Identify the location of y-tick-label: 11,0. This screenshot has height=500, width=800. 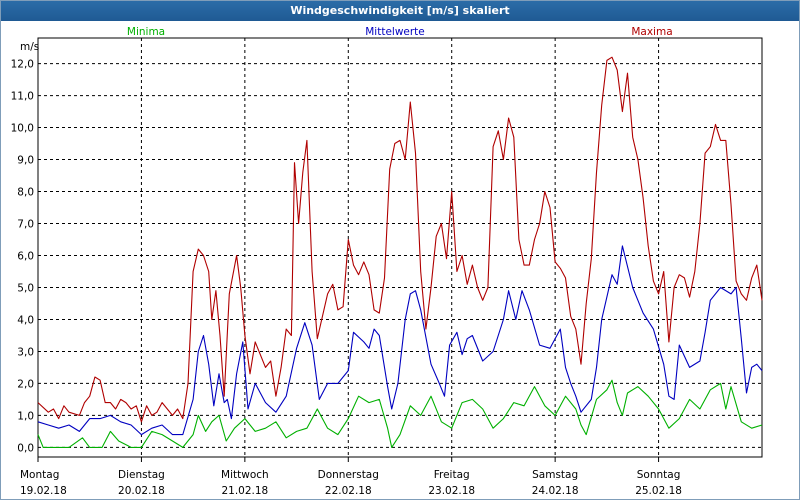
(22, 97).